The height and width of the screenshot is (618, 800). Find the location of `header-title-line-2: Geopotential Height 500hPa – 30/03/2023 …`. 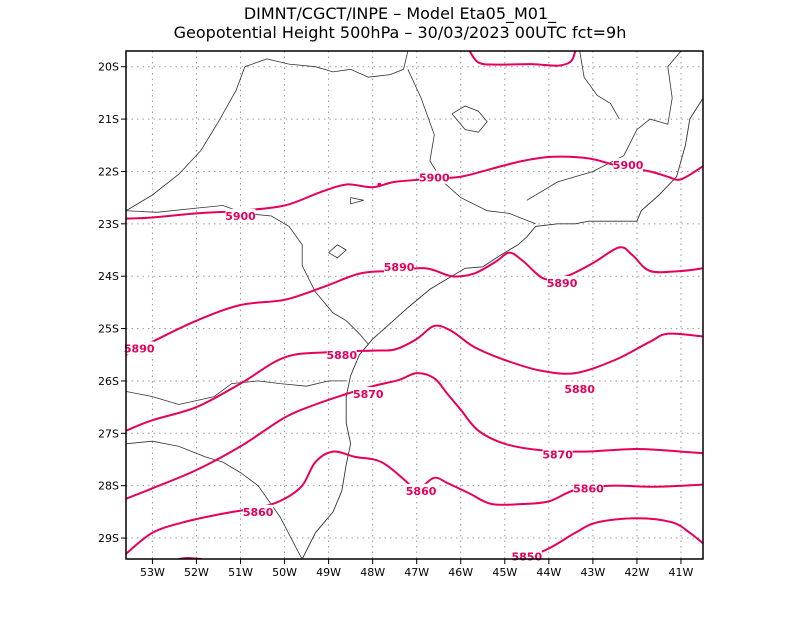

header-title-line-2: Geopotential Height 500hPa – 30/03/2023 … is located at coordinates (400, 32).